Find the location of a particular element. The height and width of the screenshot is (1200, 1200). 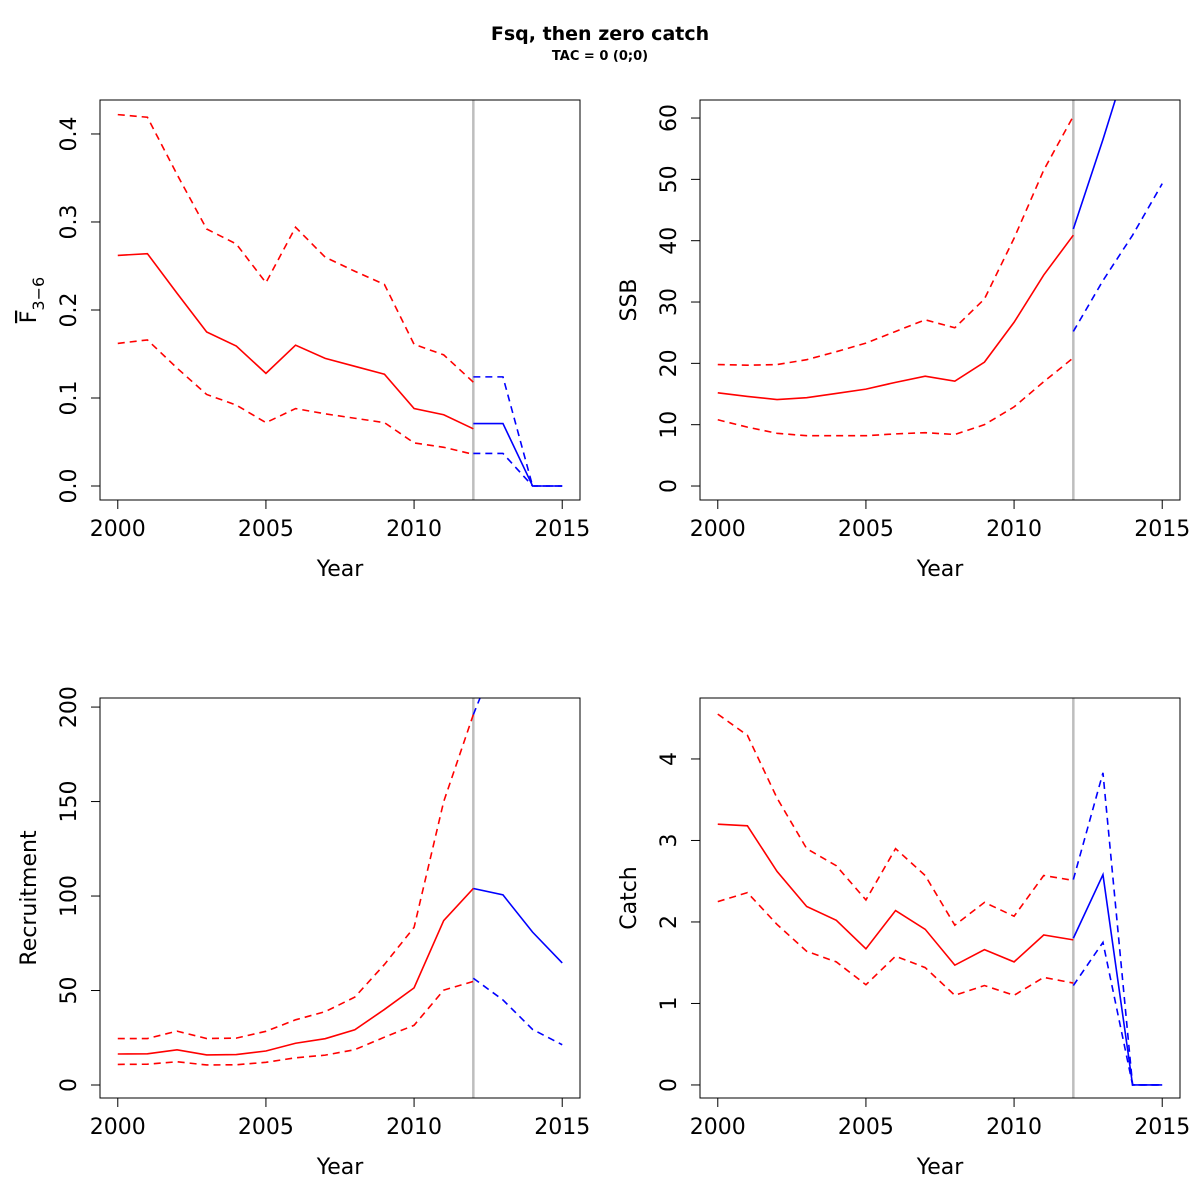

y-axis-label: SSB is located at coordinates (629, 299).